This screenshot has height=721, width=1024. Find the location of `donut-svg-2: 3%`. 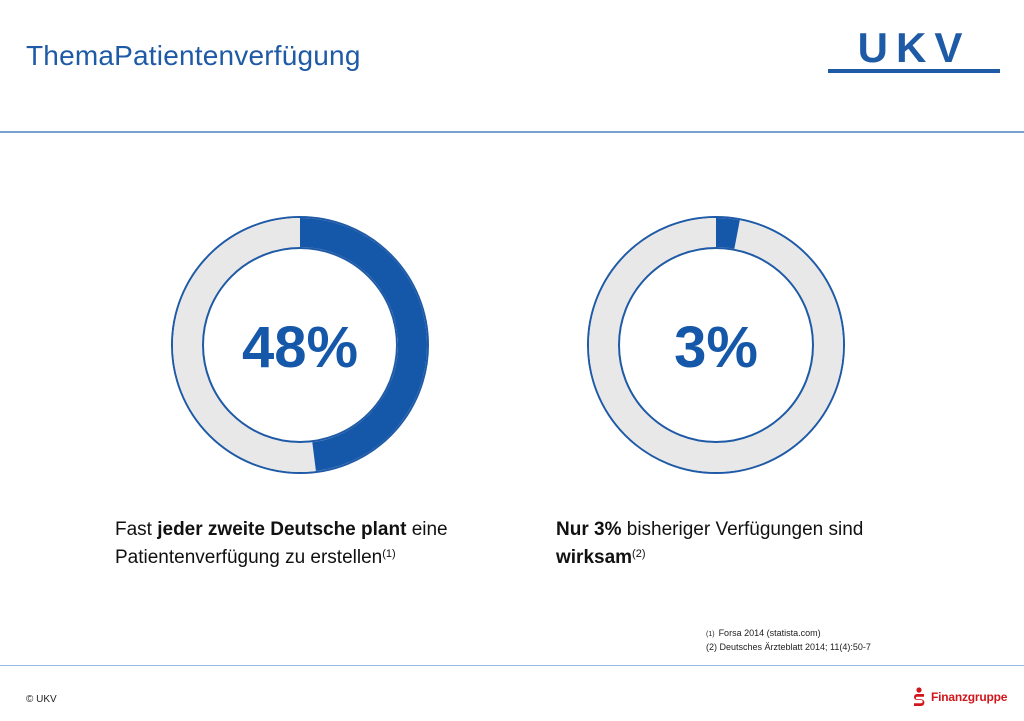

donut-svg-2: 3% is located at coordinates (716, 345).